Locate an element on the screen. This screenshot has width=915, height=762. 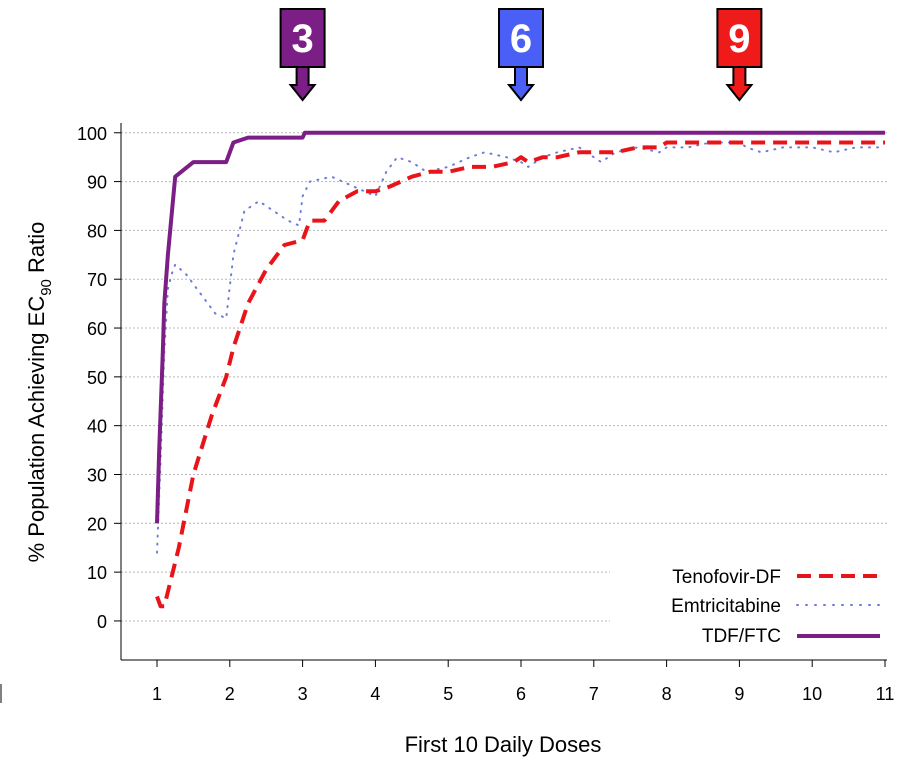
dose-marker-6: 6 is located at coordinates (521, 55).